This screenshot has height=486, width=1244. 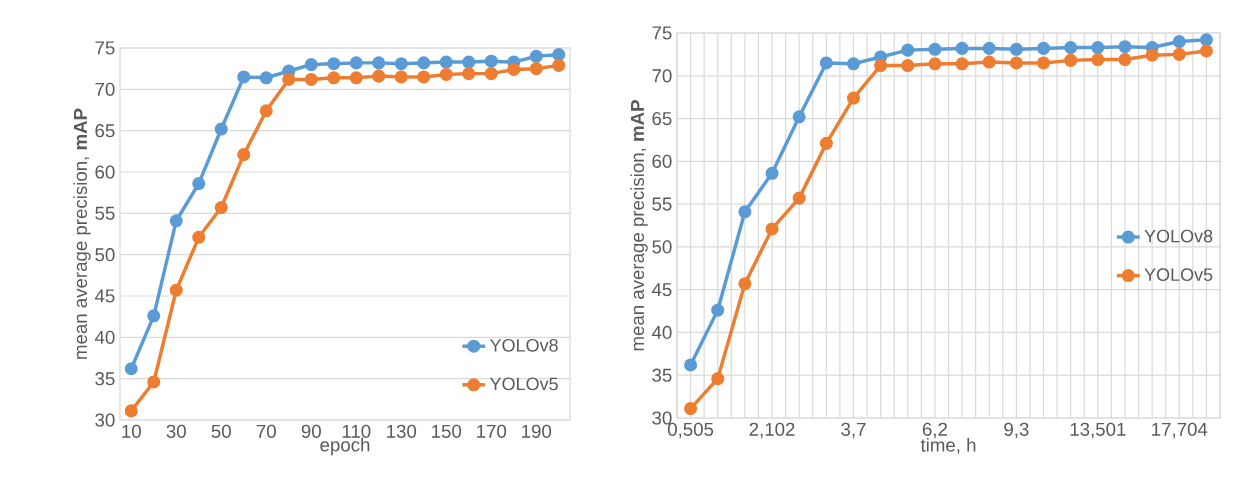 What do you see at coordinates (1098, 430) in the screenshot?
I see `x-tick-label: 13,501` at bounding box center [1098, 430].